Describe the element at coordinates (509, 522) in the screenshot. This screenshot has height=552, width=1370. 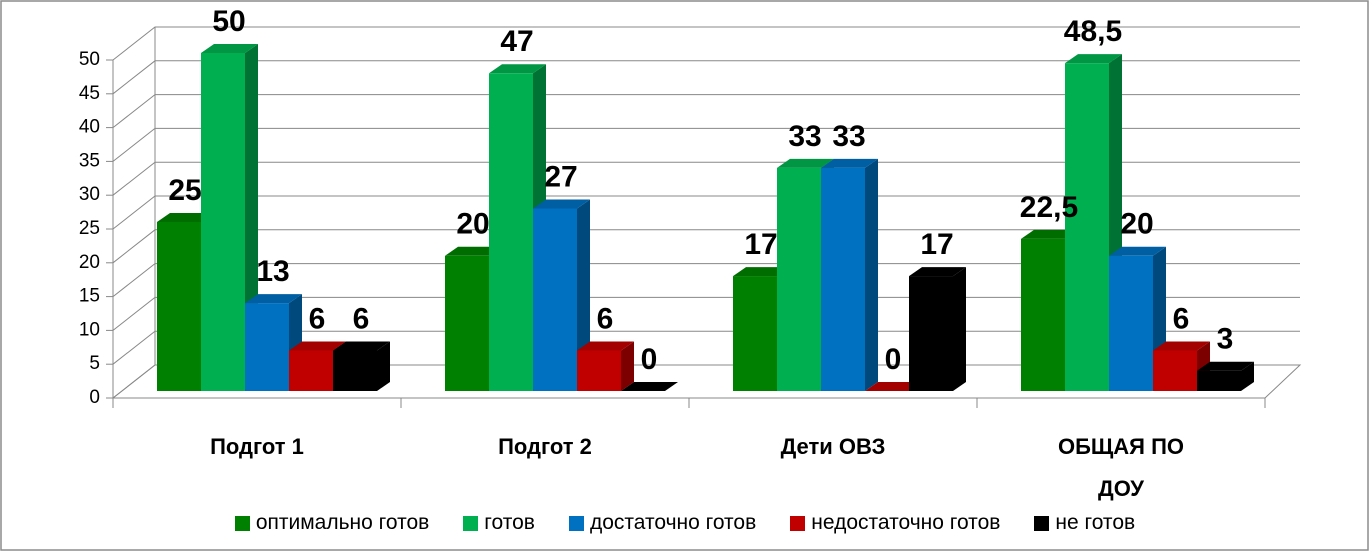
I see `legend-label: готов` at that location.